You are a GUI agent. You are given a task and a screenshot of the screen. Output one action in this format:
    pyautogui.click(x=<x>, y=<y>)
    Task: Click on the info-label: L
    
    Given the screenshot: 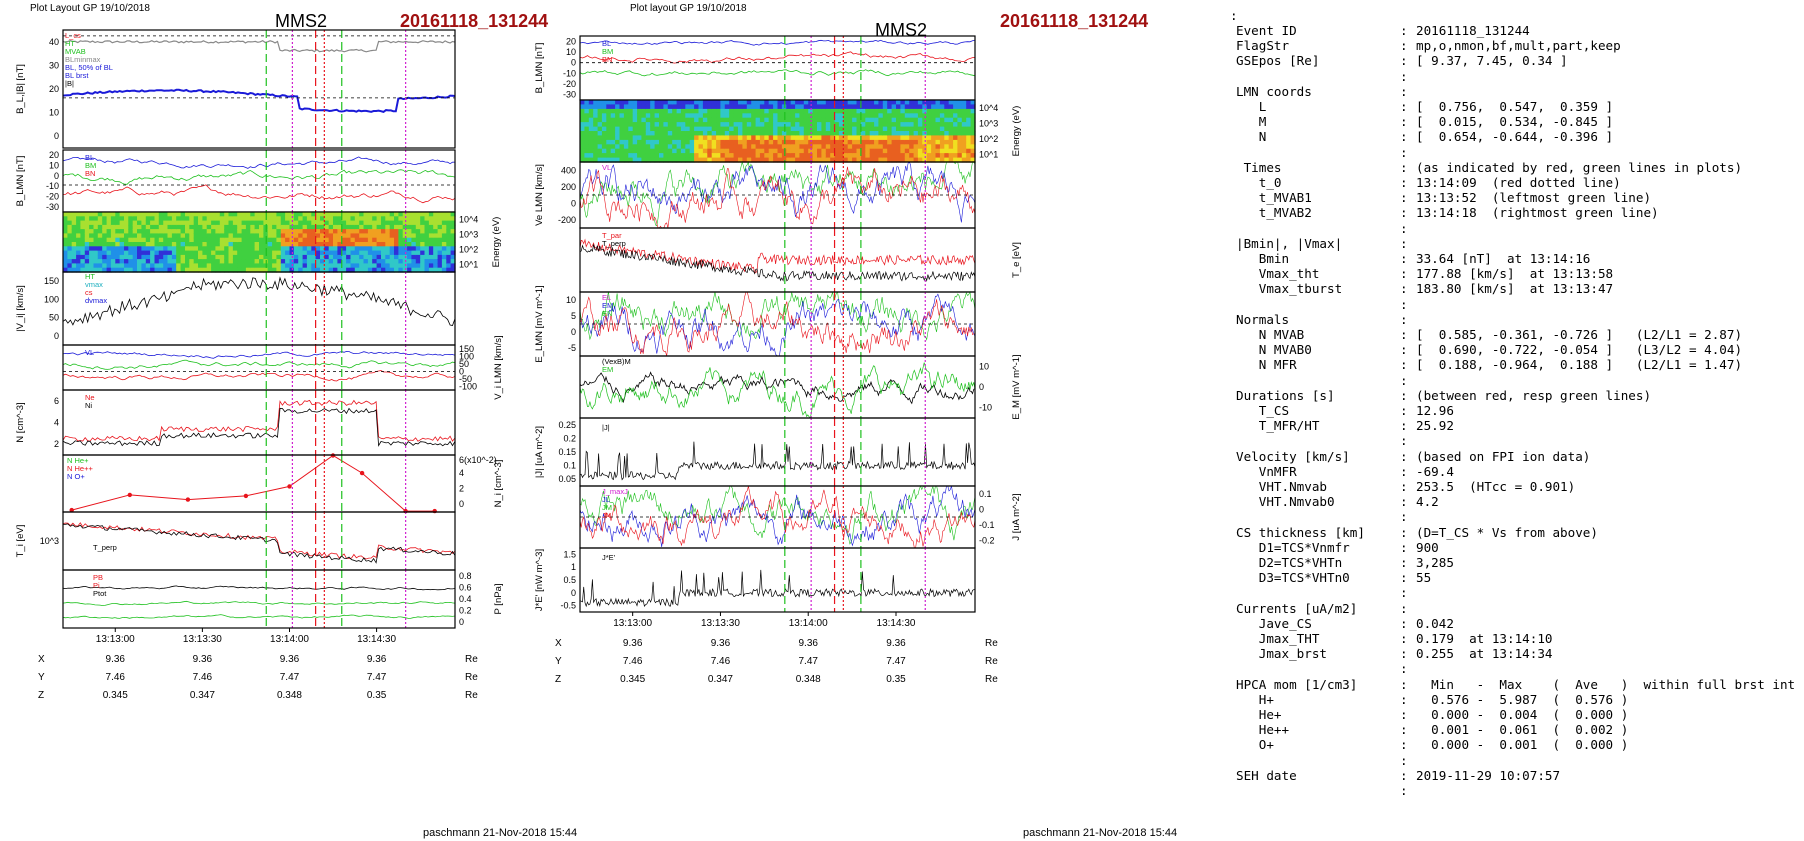 What is the action you would take?
    pyautogui.click(x=1251, y=106)
    